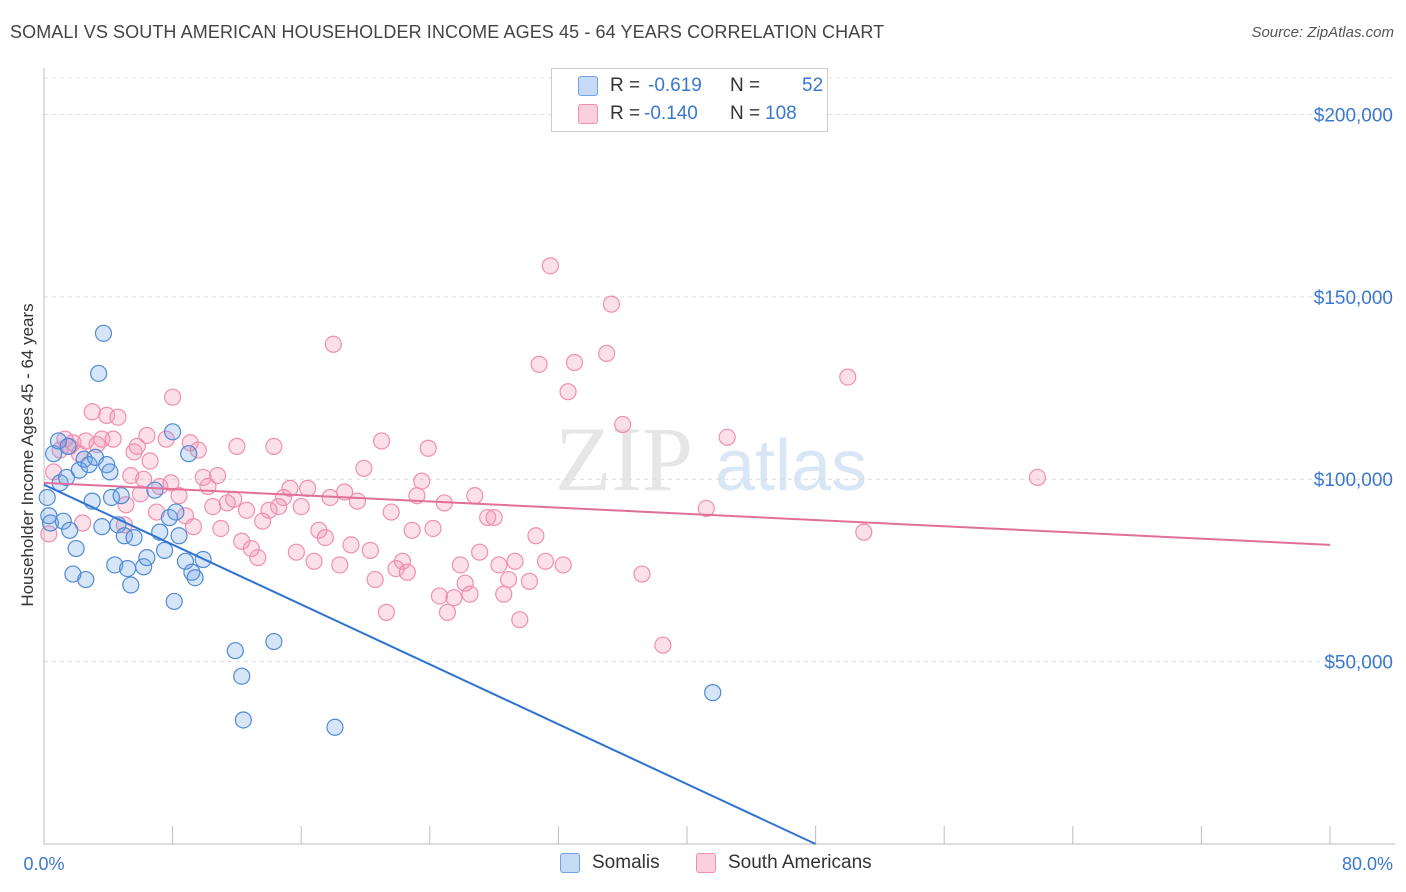 Image resolution: width=1406 pixels, height=892 pixels. What do you see at coordinates (781, 113) in the screenshot?
I see `legend-n-value: 108` at bounding box center [781, 113].